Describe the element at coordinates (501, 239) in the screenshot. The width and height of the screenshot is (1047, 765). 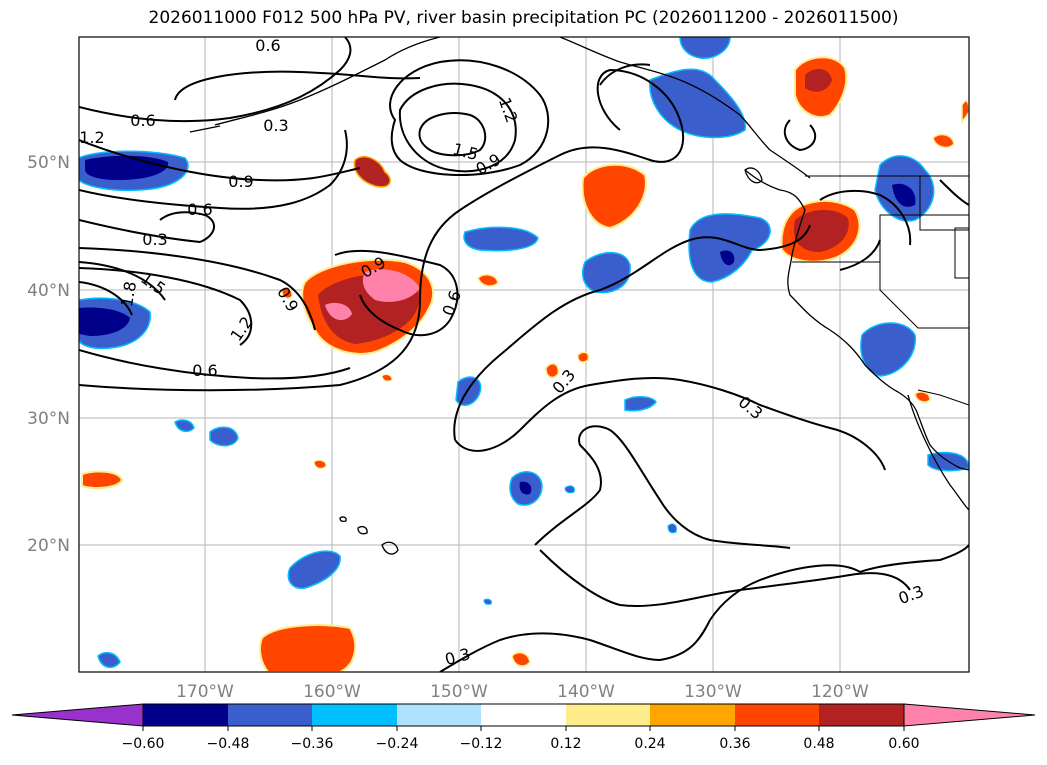
I see `precip-blob-ocean-44n` at that location.